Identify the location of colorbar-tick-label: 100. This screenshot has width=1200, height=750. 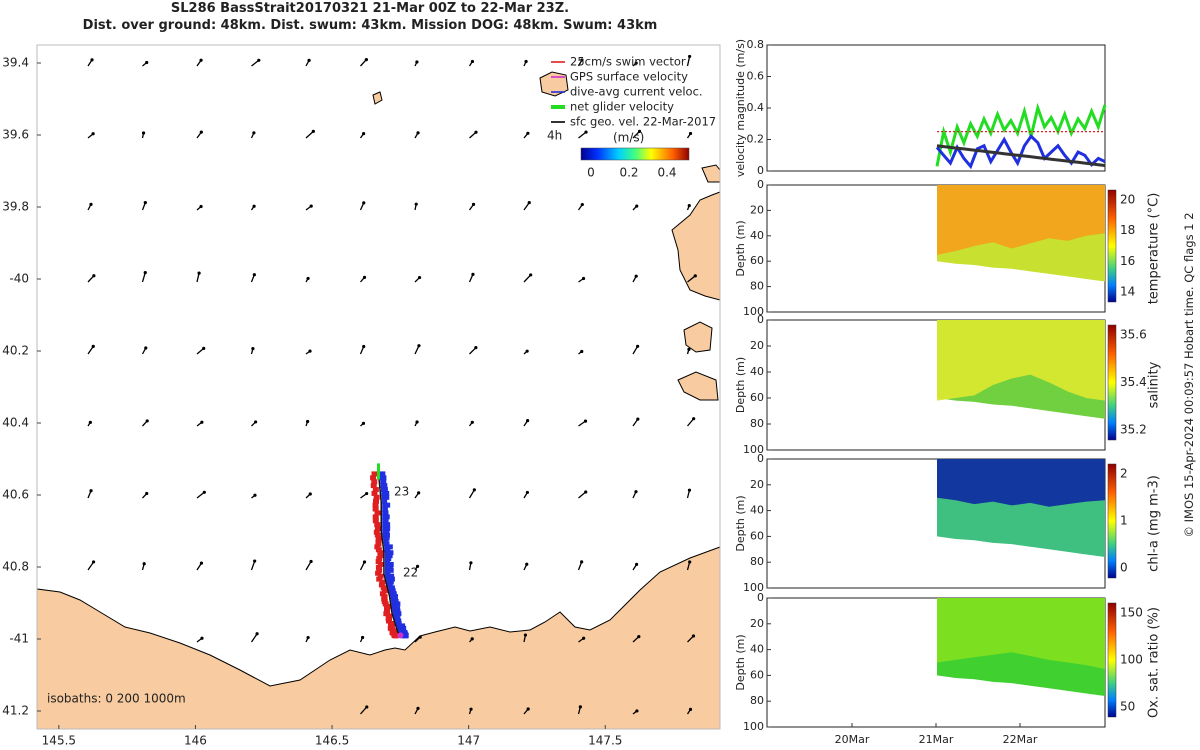
(1131, 660).